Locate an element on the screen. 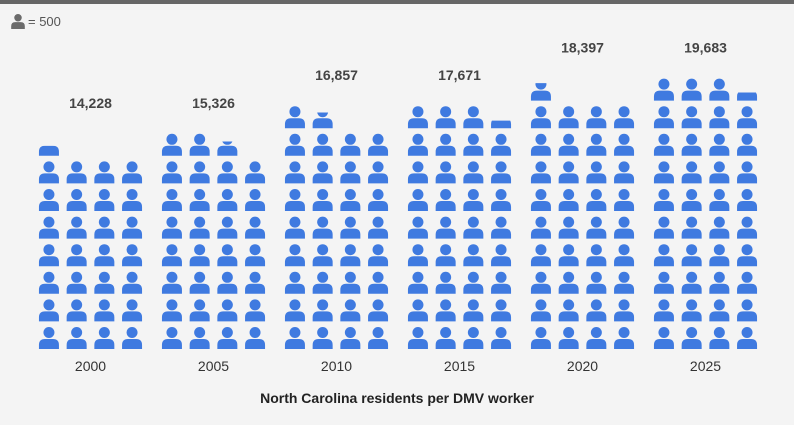 This screenshot has height=425, width=794. value-label: 16,857 is located at coordinates (336, 75).